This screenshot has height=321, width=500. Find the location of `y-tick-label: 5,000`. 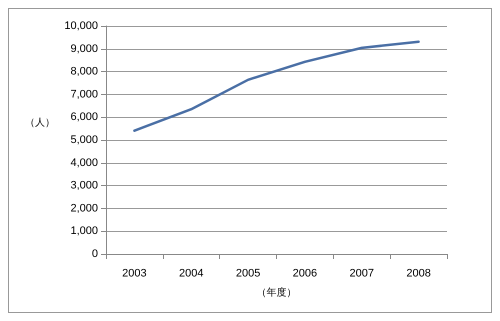

y-tick-label: 5,000 is located at coordinates (84, 140).